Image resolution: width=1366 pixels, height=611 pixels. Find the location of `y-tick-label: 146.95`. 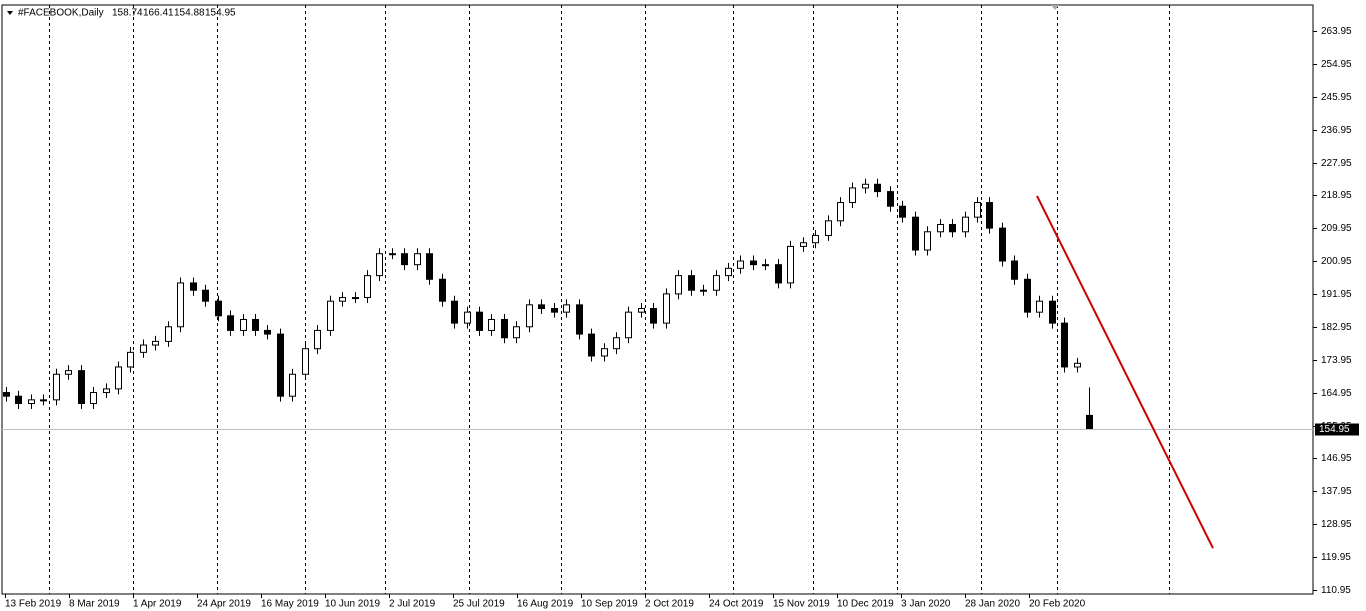

y-tick-label: 146.95 is located at coordinates (1336, 458).